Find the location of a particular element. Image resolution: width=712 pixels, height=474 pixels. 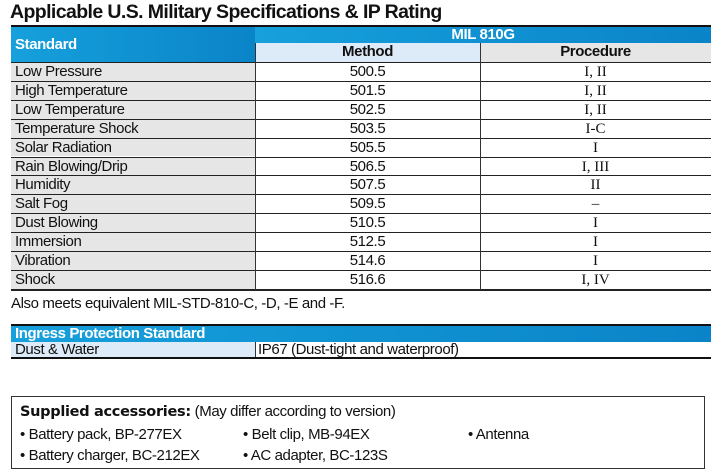

ip-header: Ingress Protection Standard is located at coordinates (361, 334).